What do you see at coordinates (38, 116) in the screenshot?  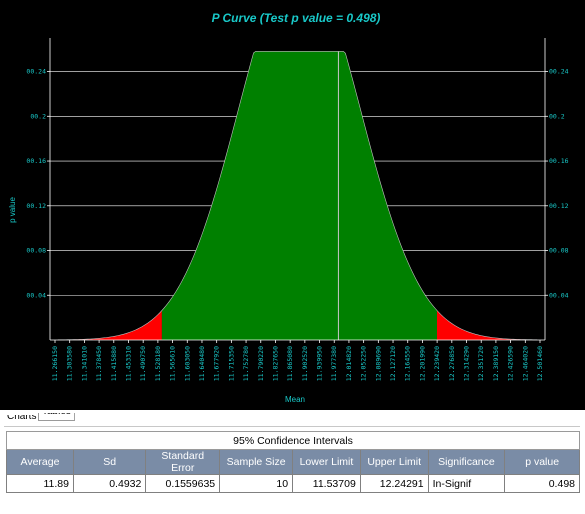 I see `y-tick-label-left: 00.2` at bounding box center [38, 116].